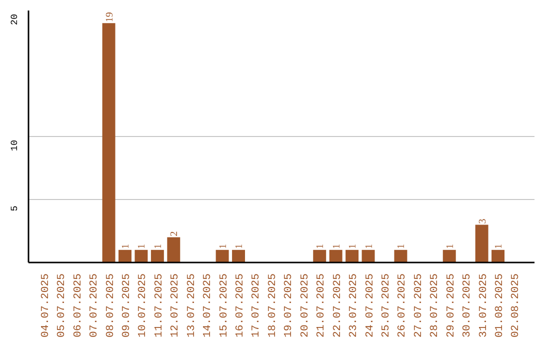  I want to click on data-label: 2, so click(174, 233).